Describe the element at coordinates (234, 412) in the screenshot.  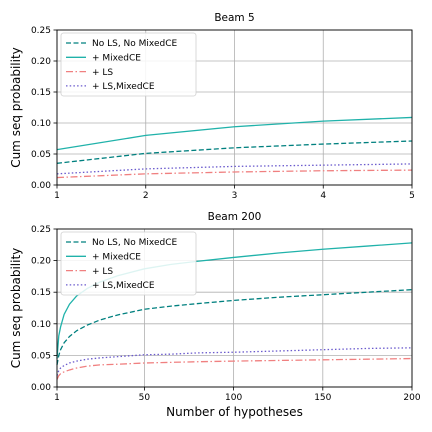
I see `x-axis-label: Number of hypotheses` at that location.